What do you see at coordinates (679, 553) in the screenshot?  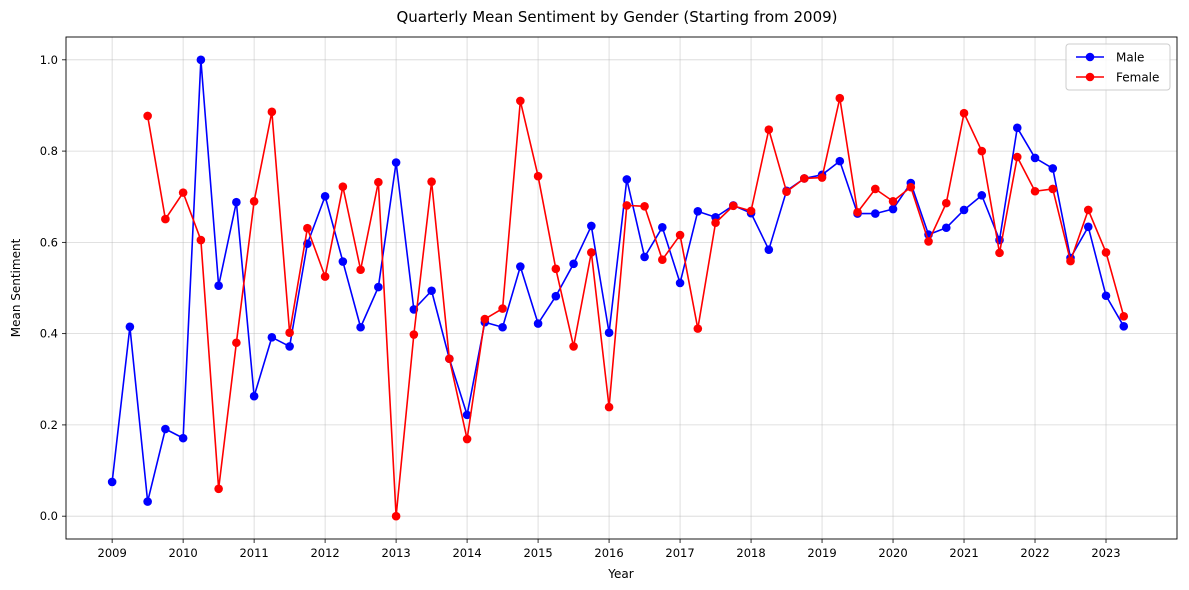 I see `x-tick-label: 2017` at bounding box center [679, 553].